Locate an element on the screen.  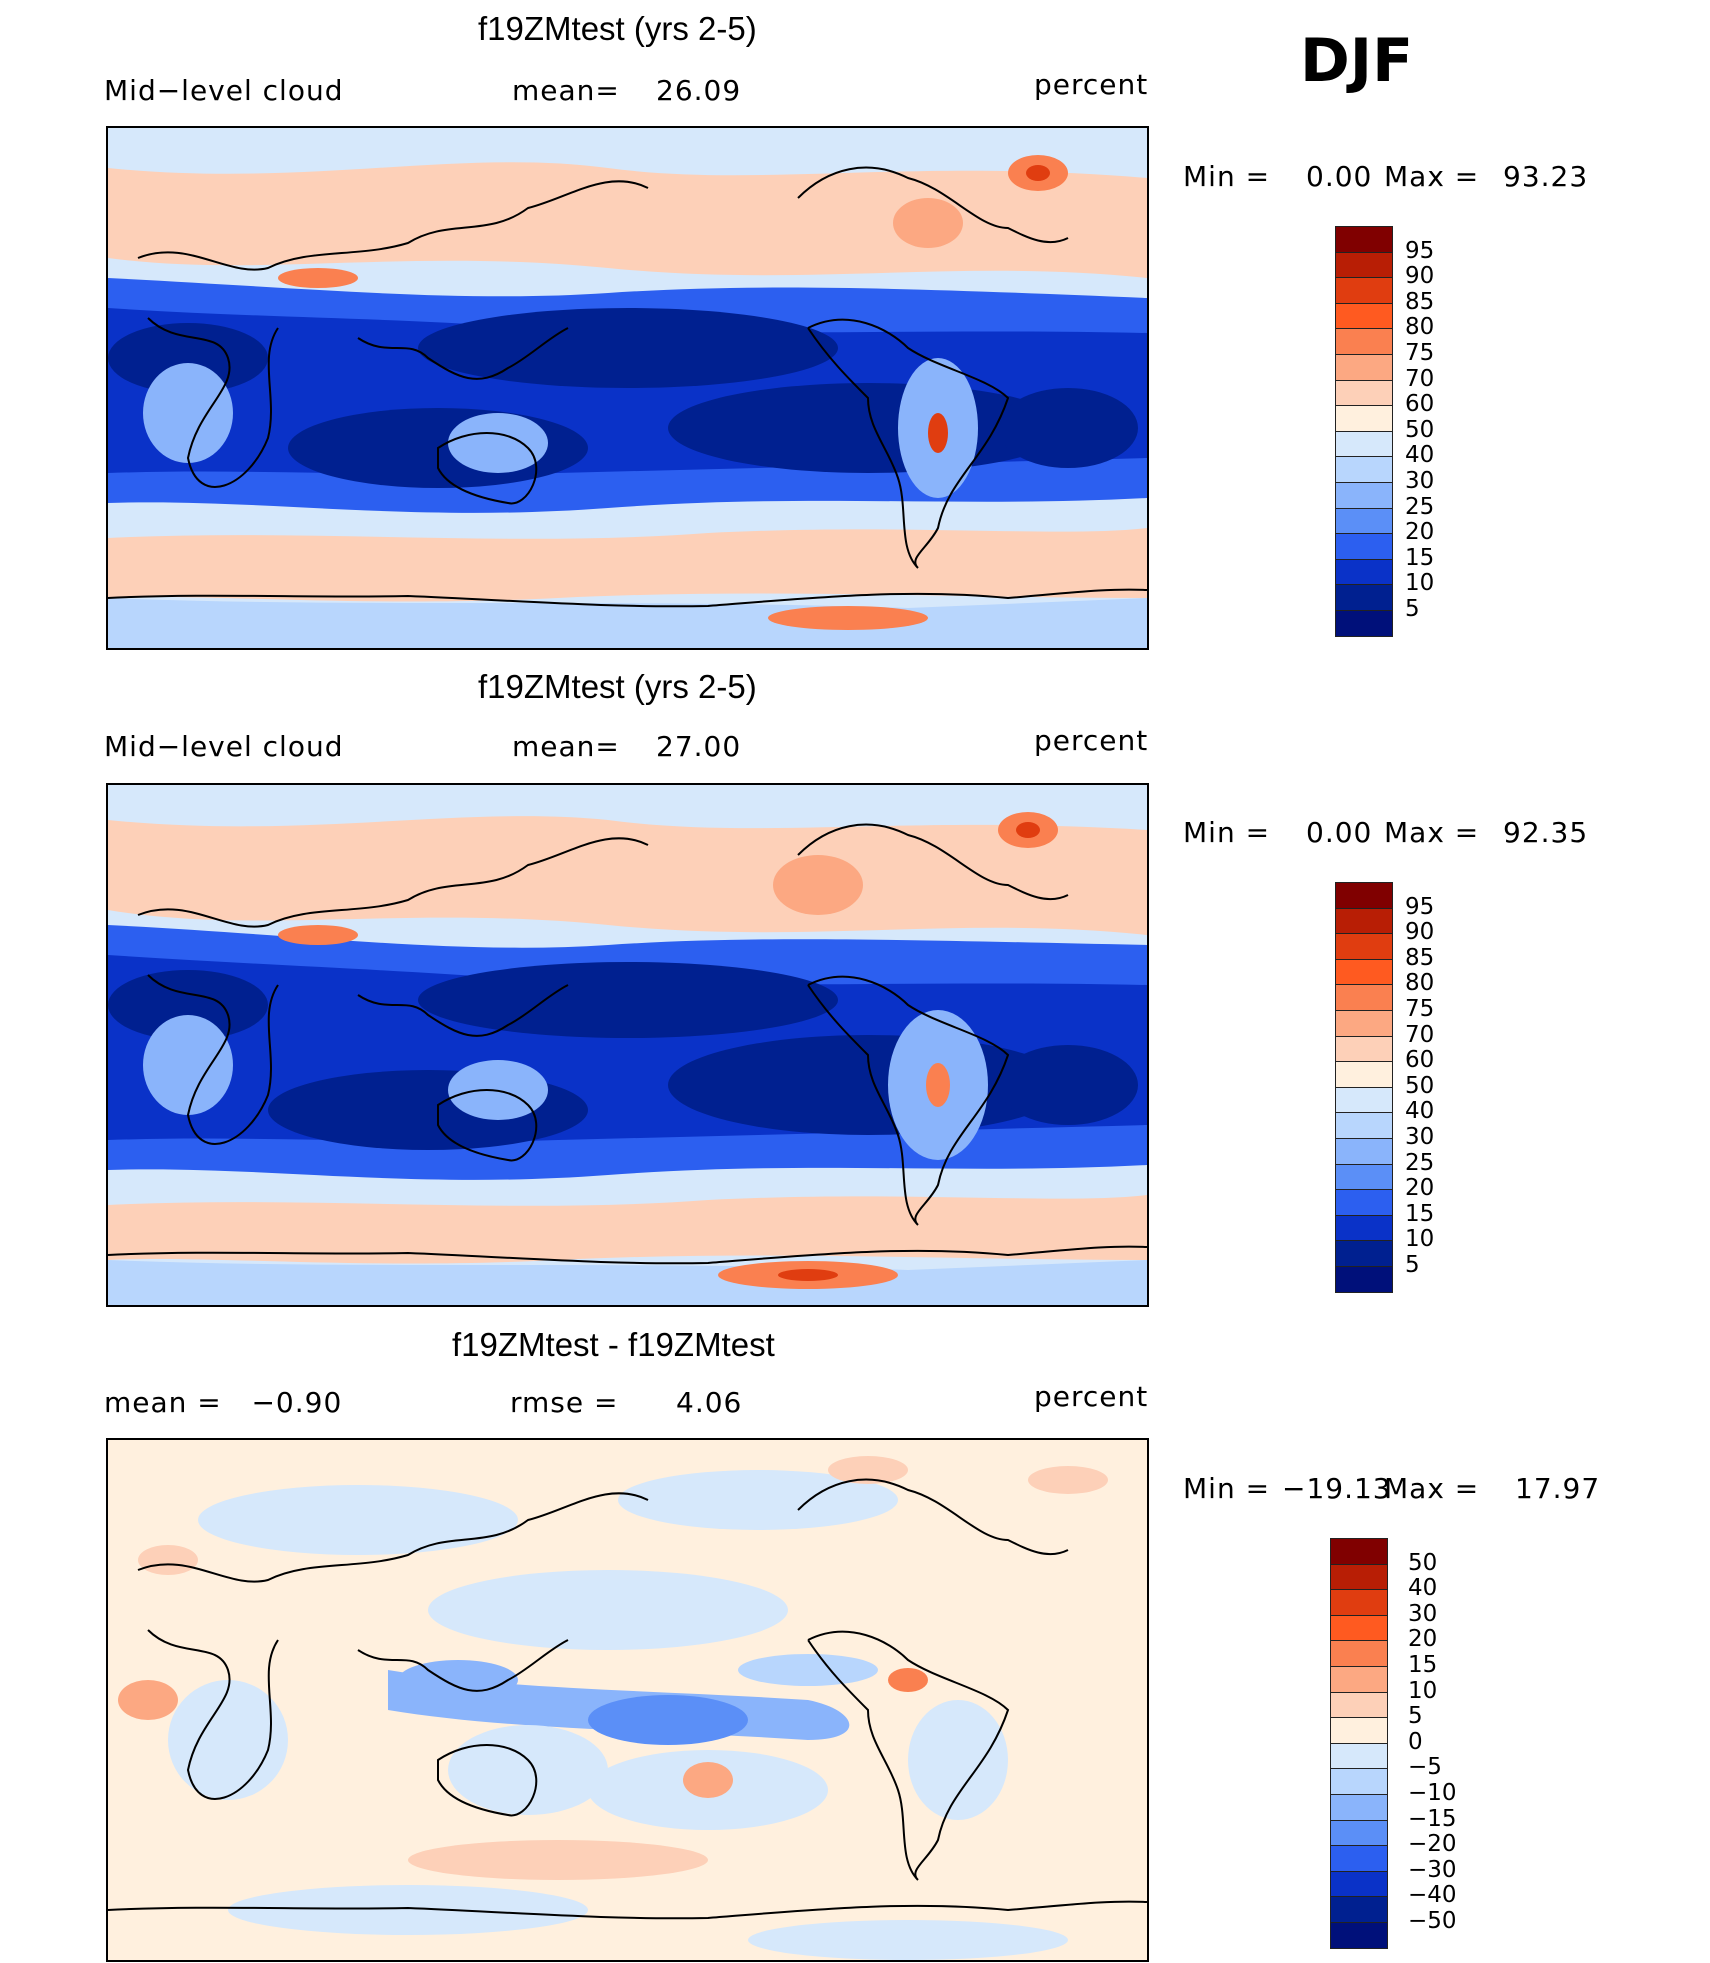
panel-3-min-value: −19.13 is located at coordinates (1337, 1488).